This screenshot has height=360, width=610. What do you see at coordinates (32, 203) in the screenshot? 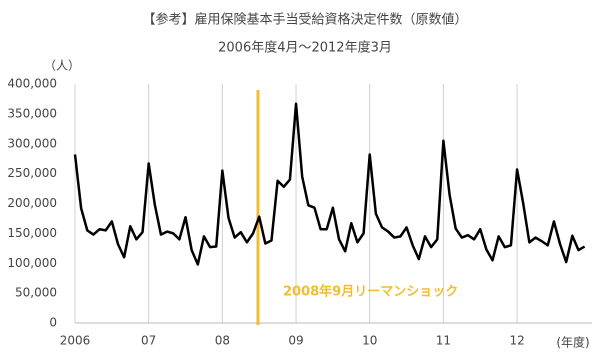
I see `y-tick-label: 200,000` at bounding box center [32, 203].